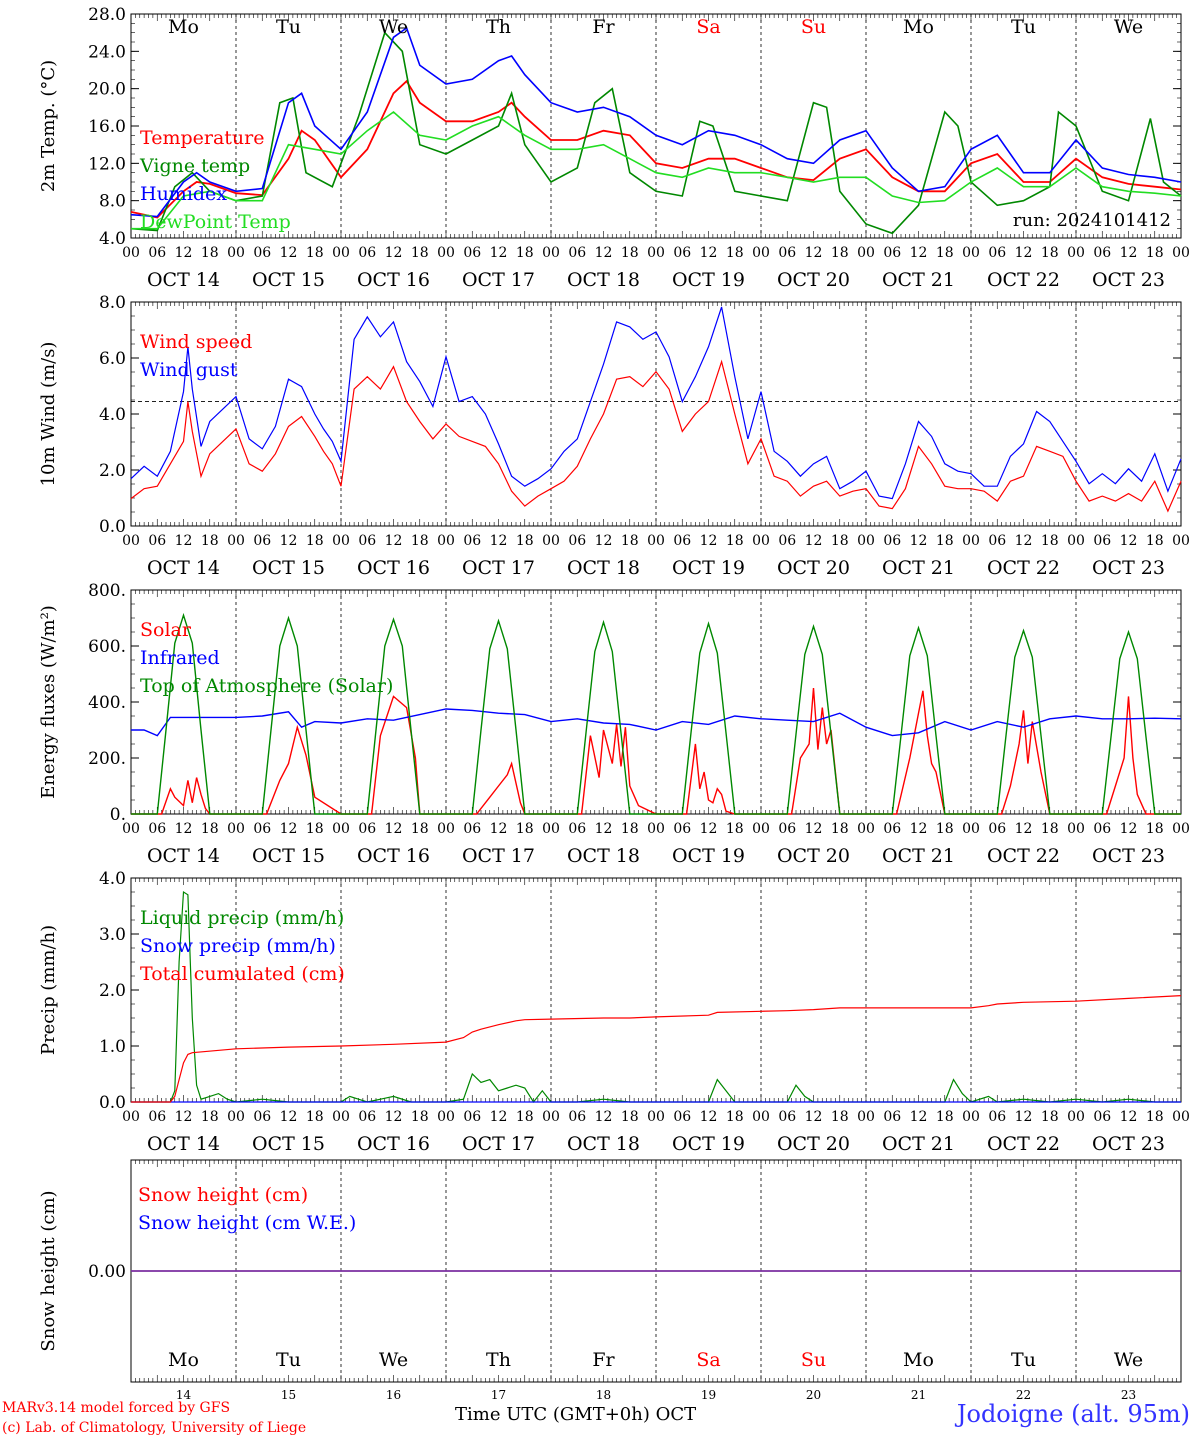 This screenshot has width=1194, height=1440. What do you see at coordinates (656, 751) in the screenshot?
I see `series-line-solar` at bounding box center [656, 751].